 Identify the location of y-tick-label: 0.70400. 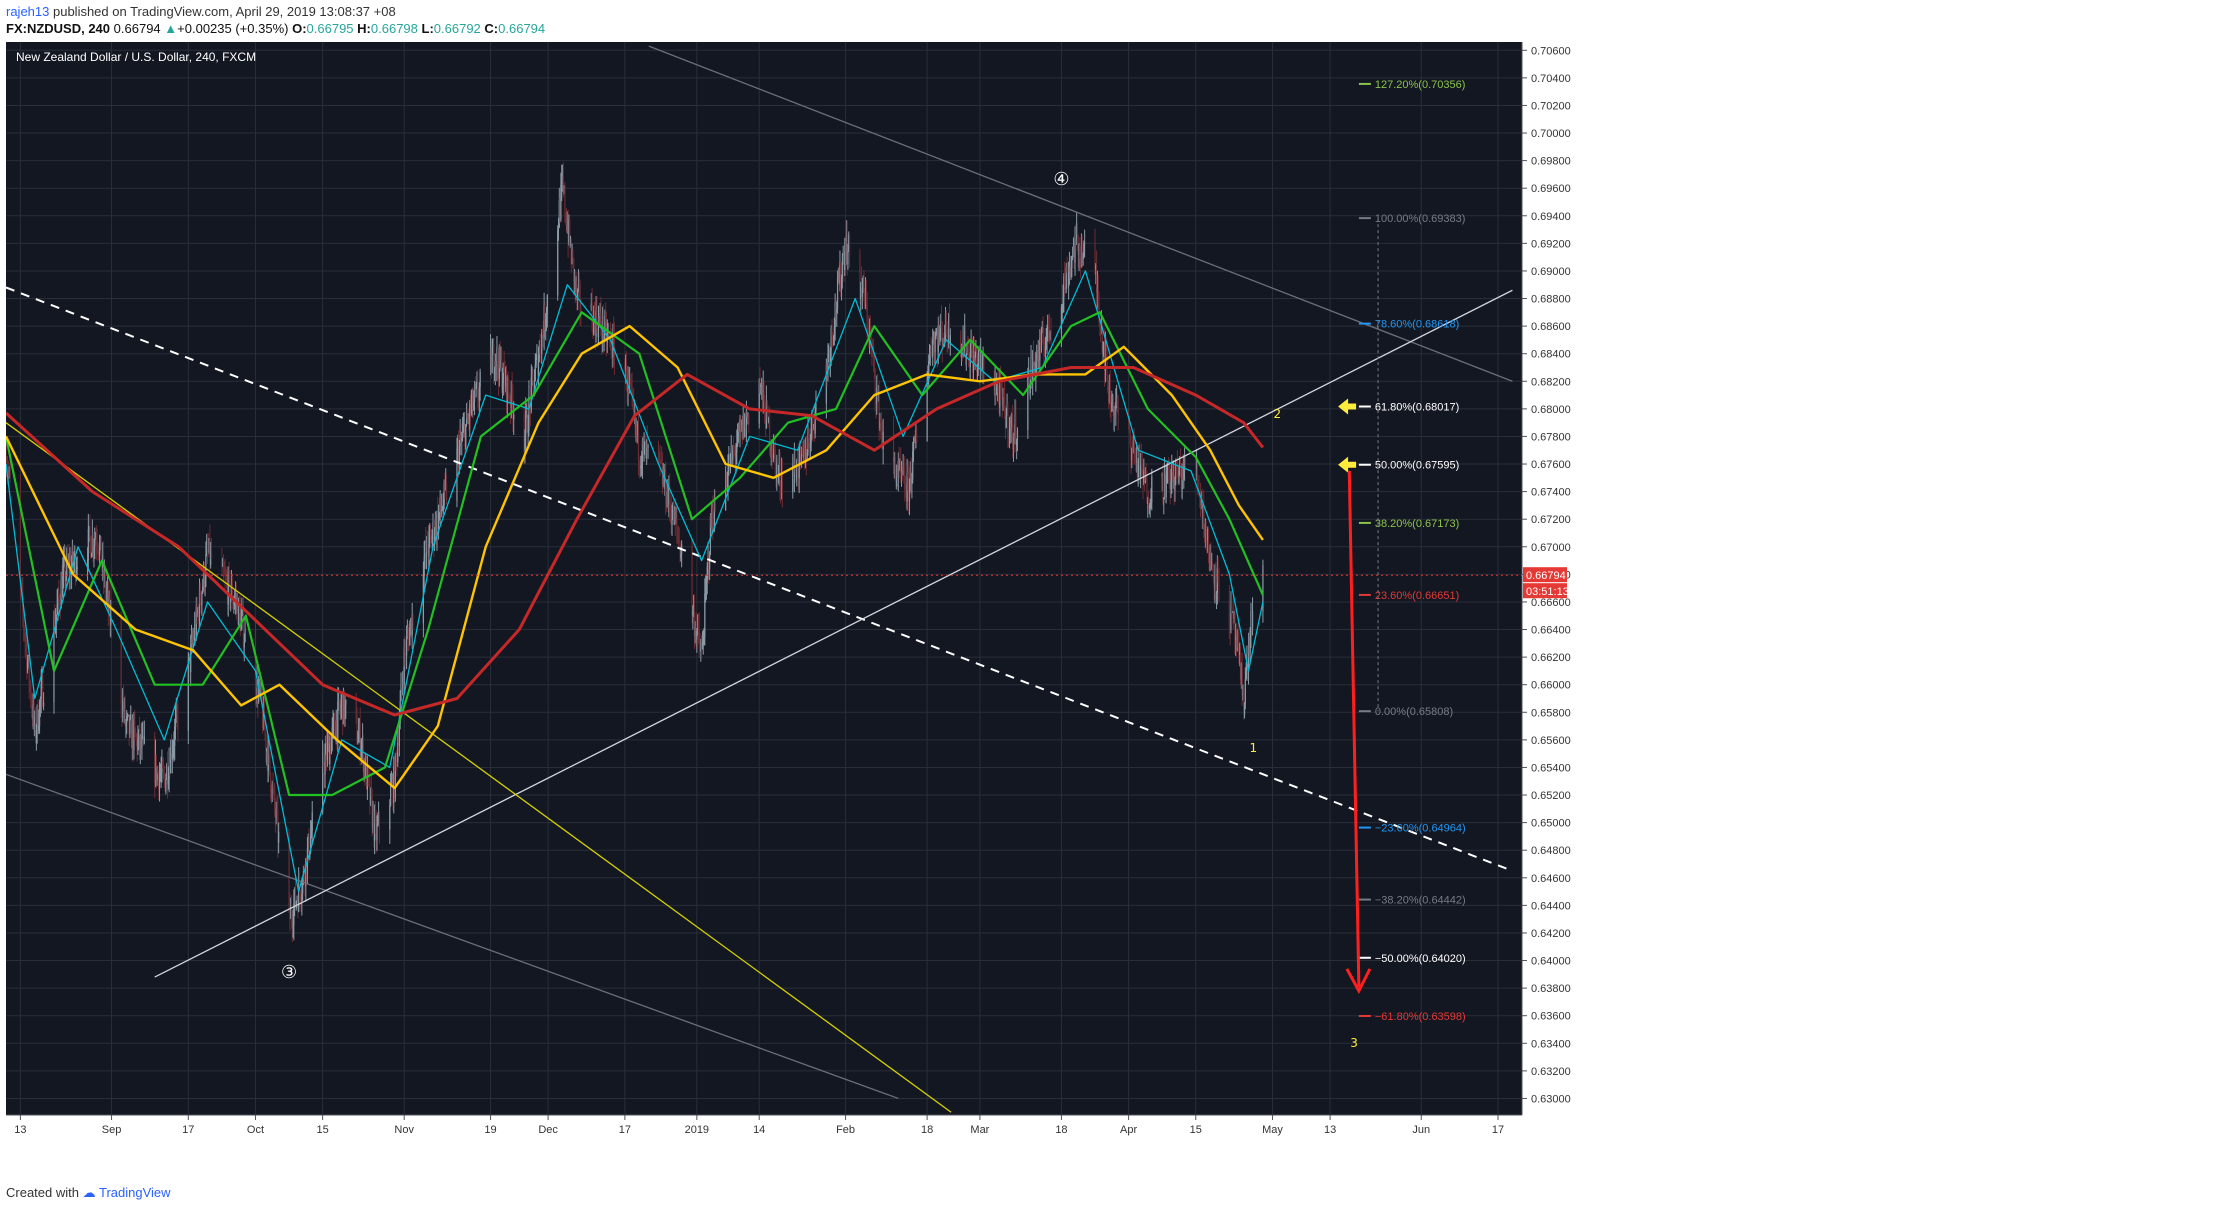
(1551, 79).